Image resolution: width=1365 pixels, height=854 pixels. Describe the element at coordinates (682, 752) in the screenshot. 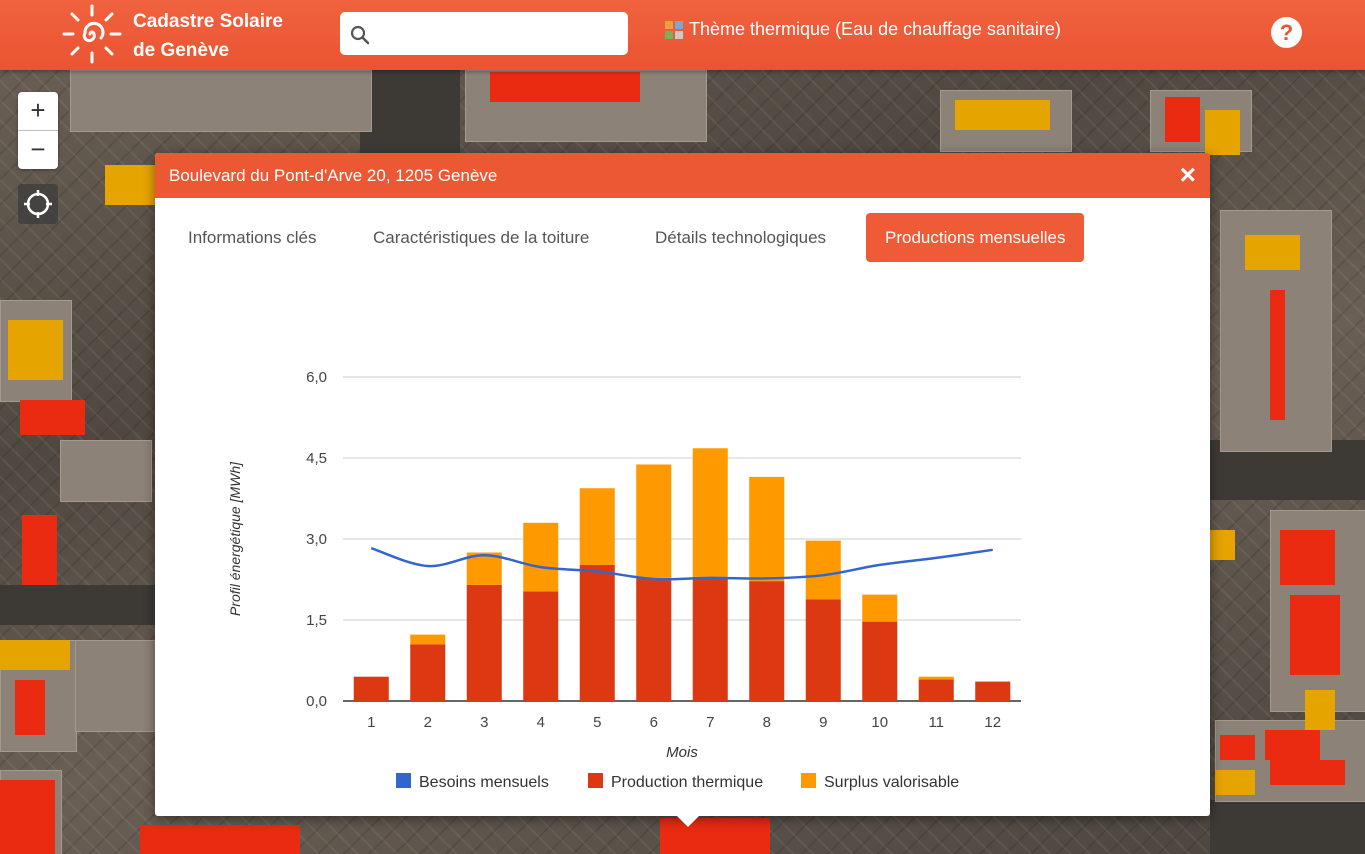

I see `x-axis-label: Mois` at that location.